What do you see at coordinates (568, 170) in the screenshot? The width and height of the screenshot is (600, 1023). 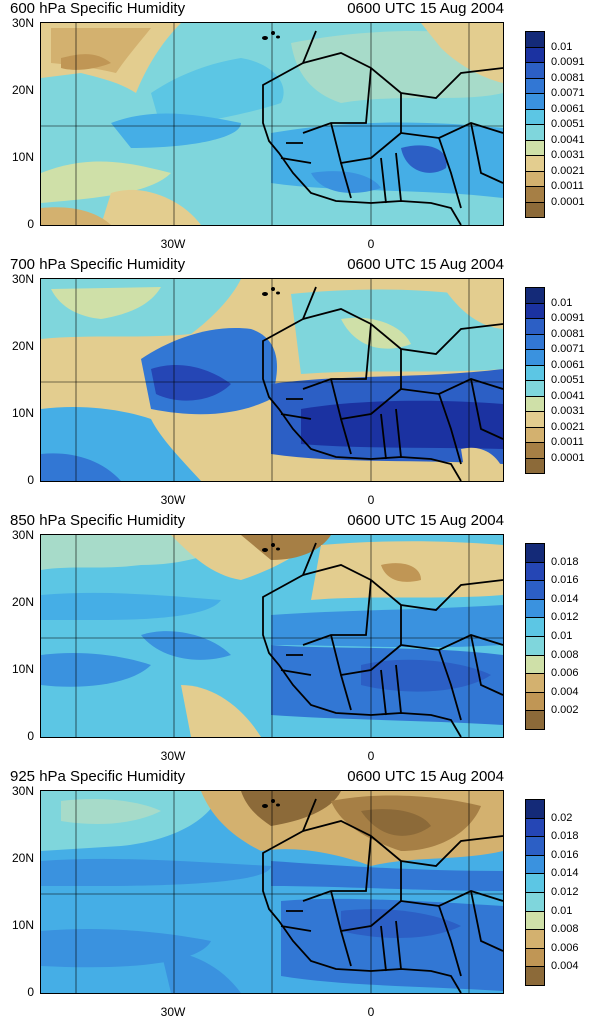 I see `colorbar-tick-label: 0.0021` at bounding box center [568, 170].